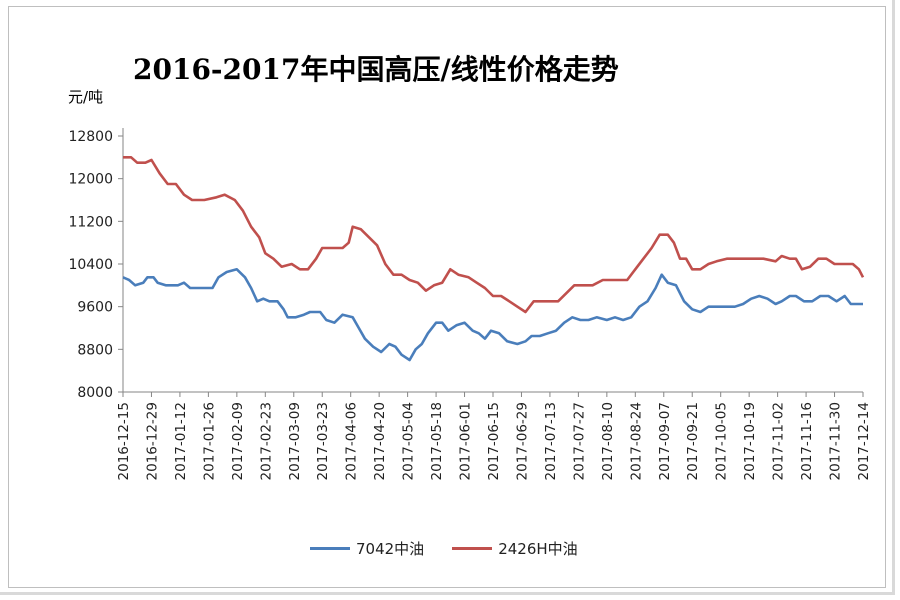 This screenshot has height=600, width=900. I want to click on y-tick-label: 12800, so click(90, 137).